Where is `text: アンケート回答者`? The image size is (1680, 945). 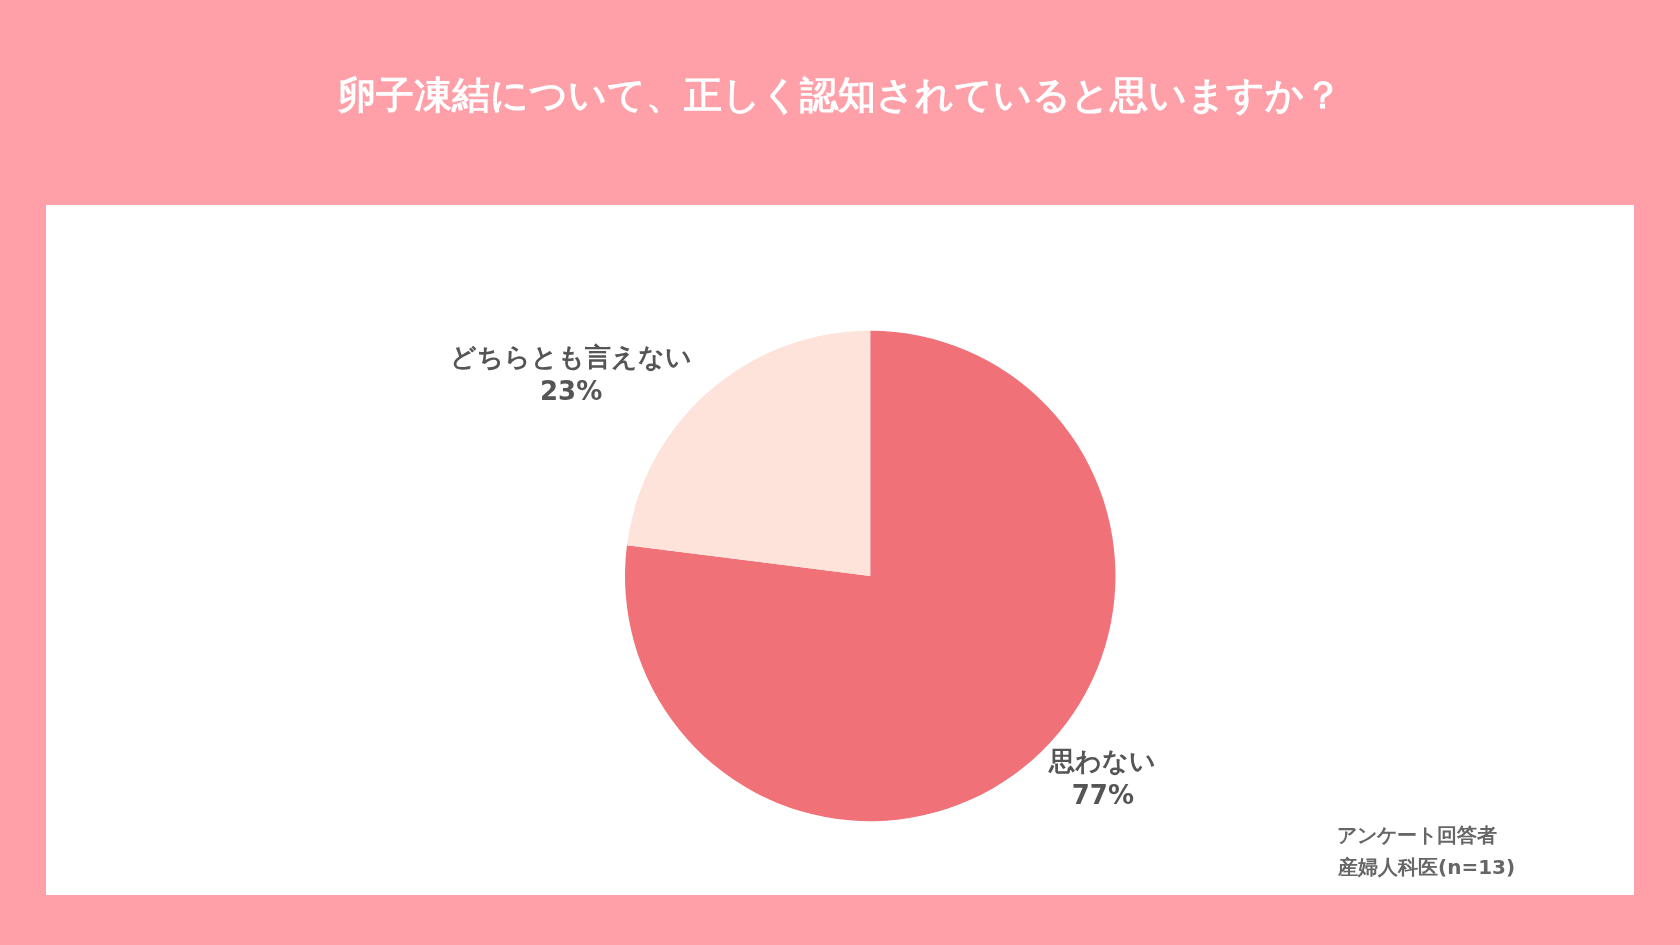
text: アンケート回答者 is located at coordinates (1417, 835).